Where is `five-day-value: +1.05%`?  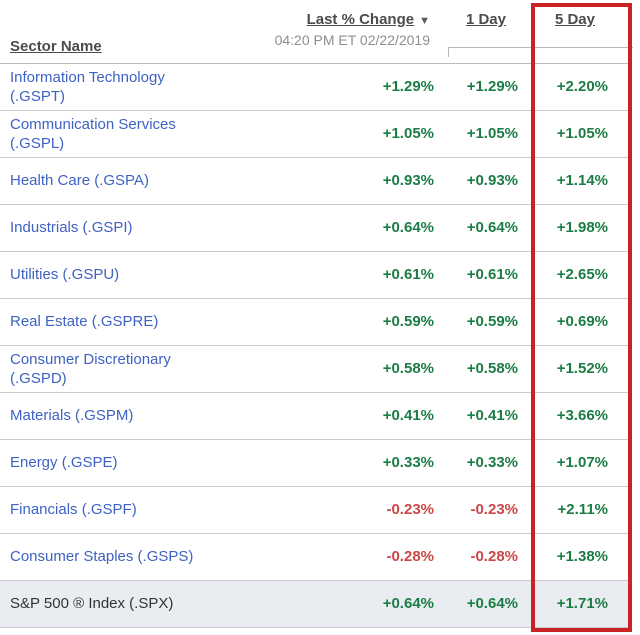
five-day-value: +1.05% is located at coordinates (576, 134).